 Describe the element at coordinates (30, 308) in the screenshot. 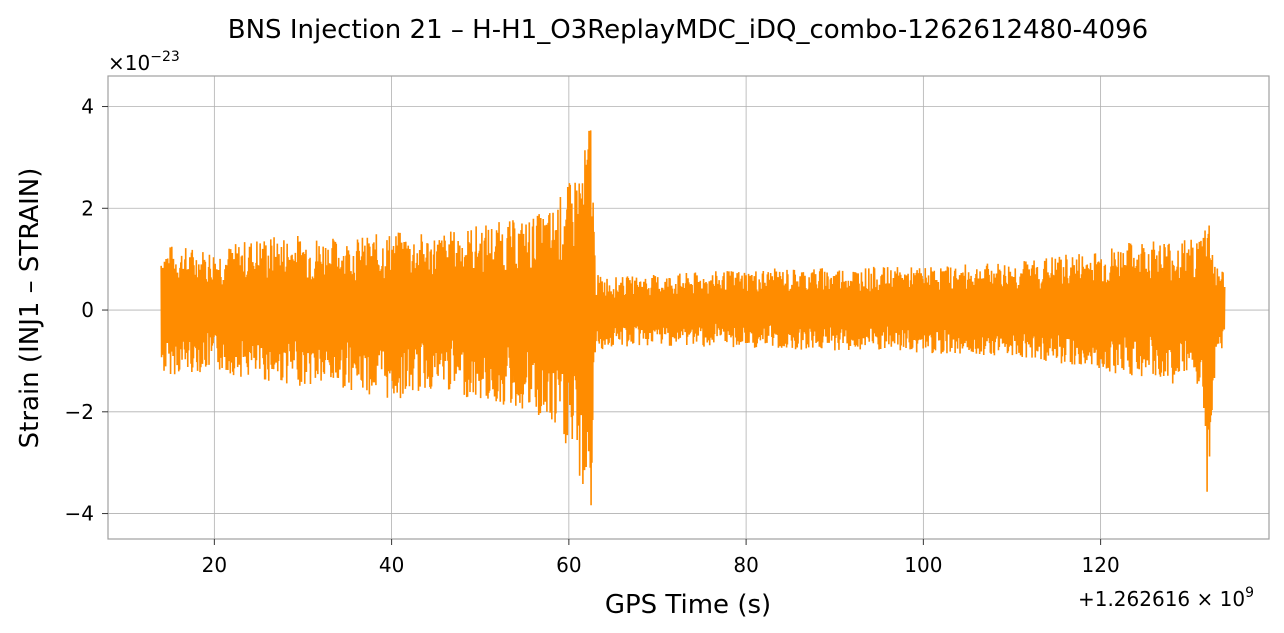

I see `y-axis-label: Strain (INJ1 – STRAIN)` at that location.